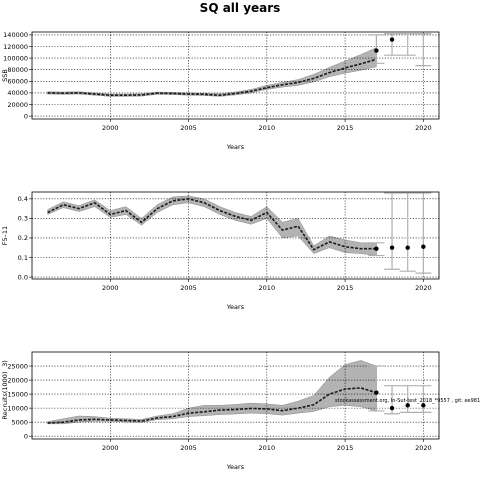  I want to click on y-tick-label: 80000, so click(17, 70).